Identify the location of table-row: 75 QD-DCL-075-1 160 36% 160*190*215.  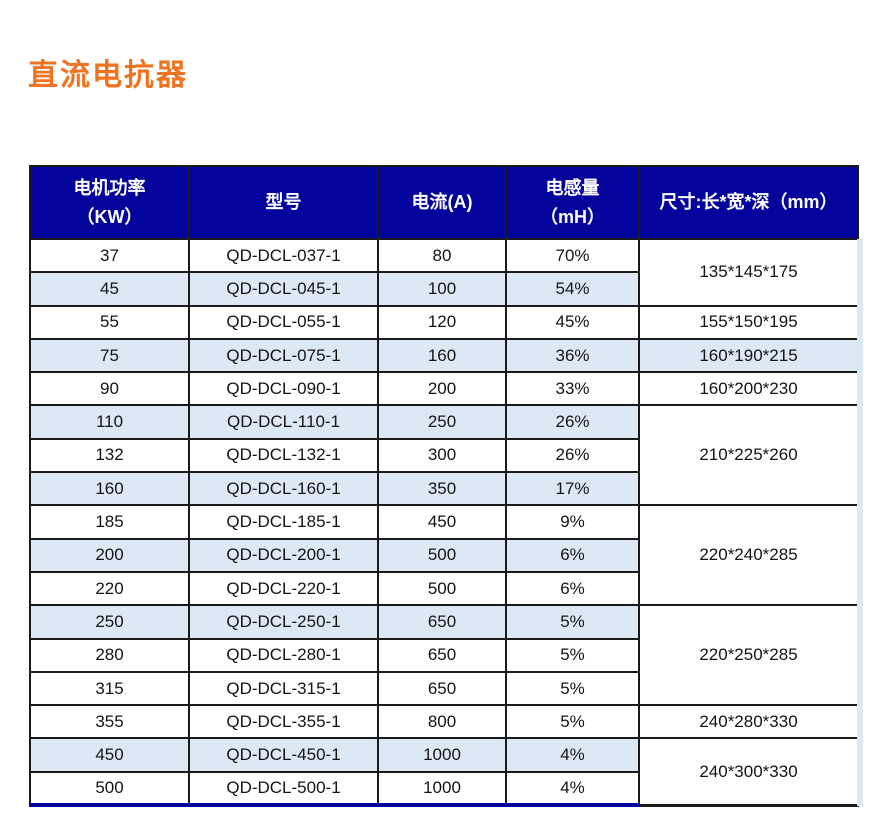
(444, 355).